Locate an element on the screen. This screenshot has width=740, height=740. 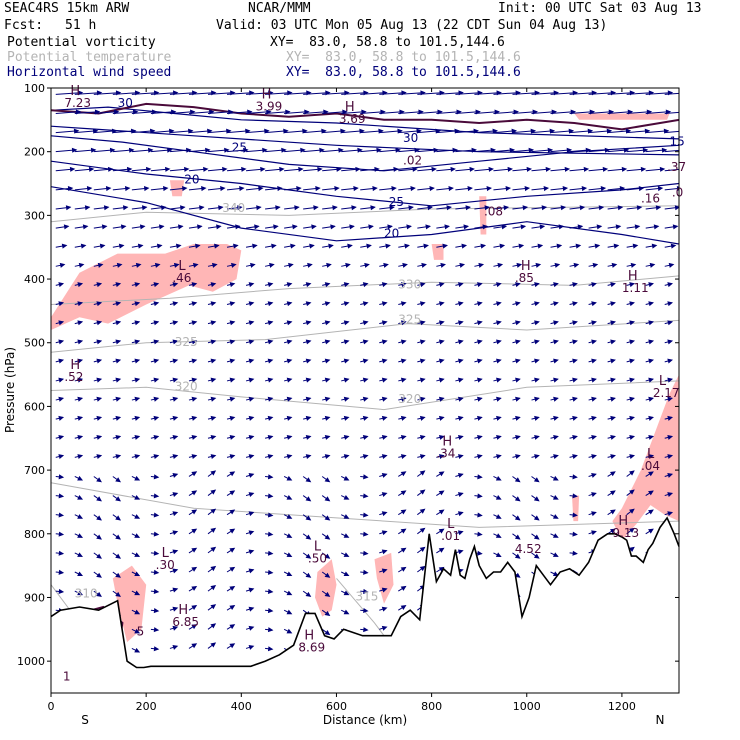
theta-contour-line is located at coordinates (360, 607).